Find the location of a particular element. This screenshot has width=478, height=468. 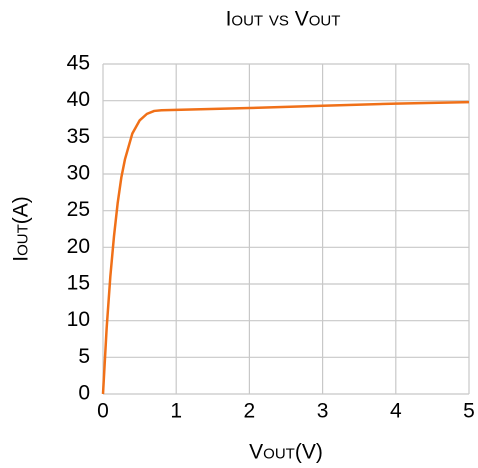

y-tick-label: 30 is located at coordinates (78, 173).